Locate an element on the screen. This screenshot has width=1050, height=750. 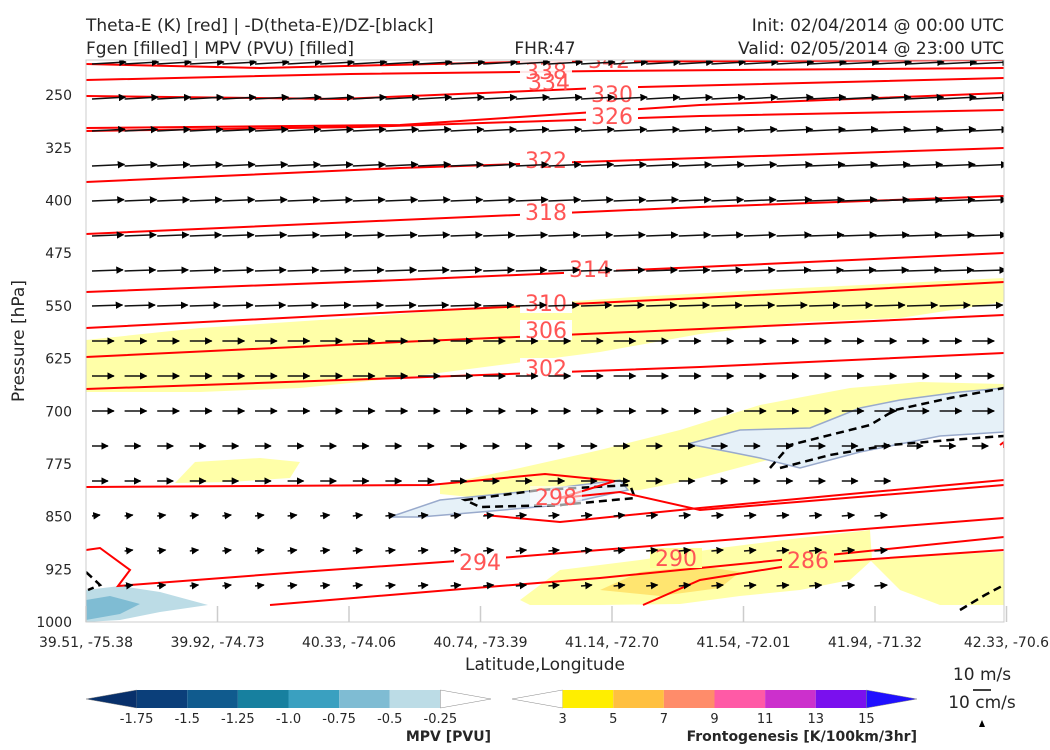
stability-contour-lower-right is located at coordinates (981, 597).